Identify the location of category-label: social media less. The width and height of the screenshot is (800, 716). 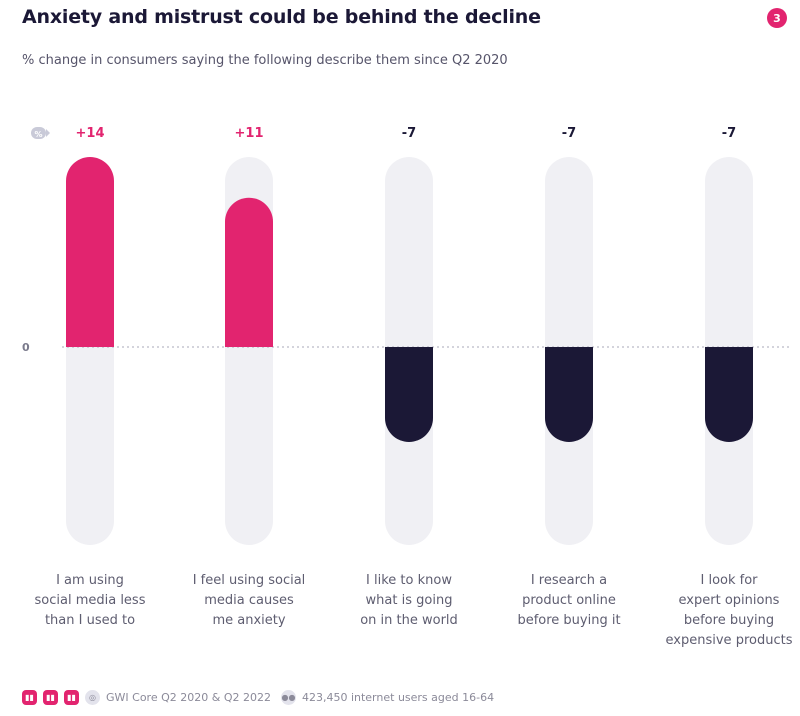
(90, 600).